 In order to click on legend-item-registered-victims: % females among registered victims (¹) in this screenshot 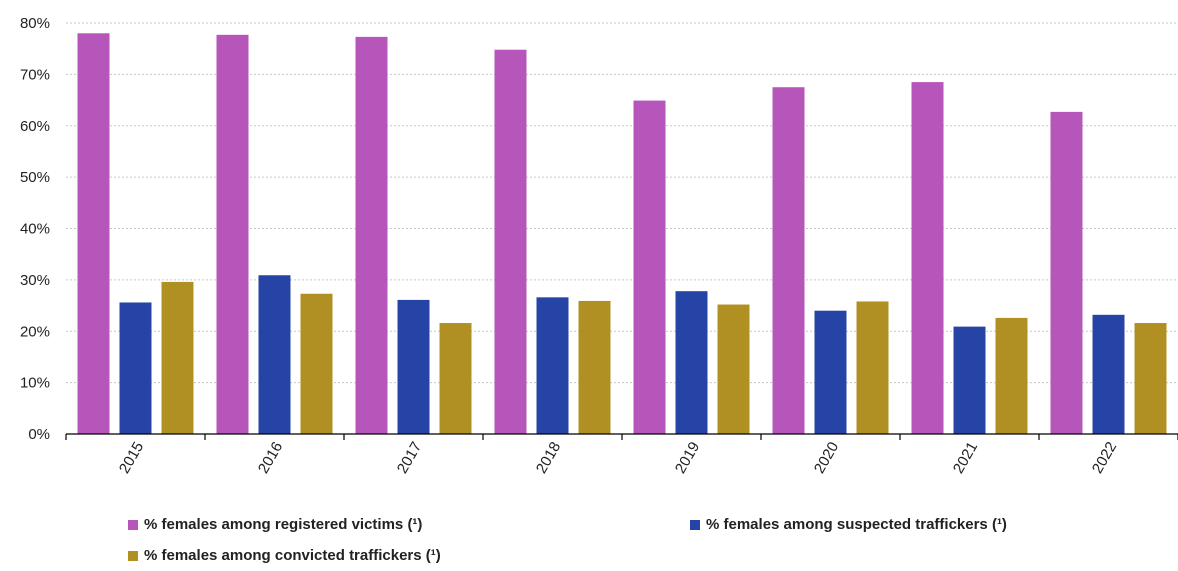, I will do `click(275, 524)`.